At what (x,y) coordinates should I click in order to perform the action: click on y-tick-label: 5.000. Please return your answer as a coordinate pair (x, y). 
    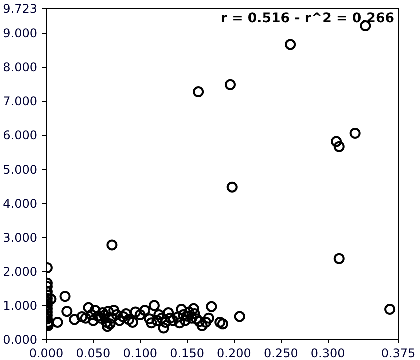
    Looking at the image, I should click on (20, 169).